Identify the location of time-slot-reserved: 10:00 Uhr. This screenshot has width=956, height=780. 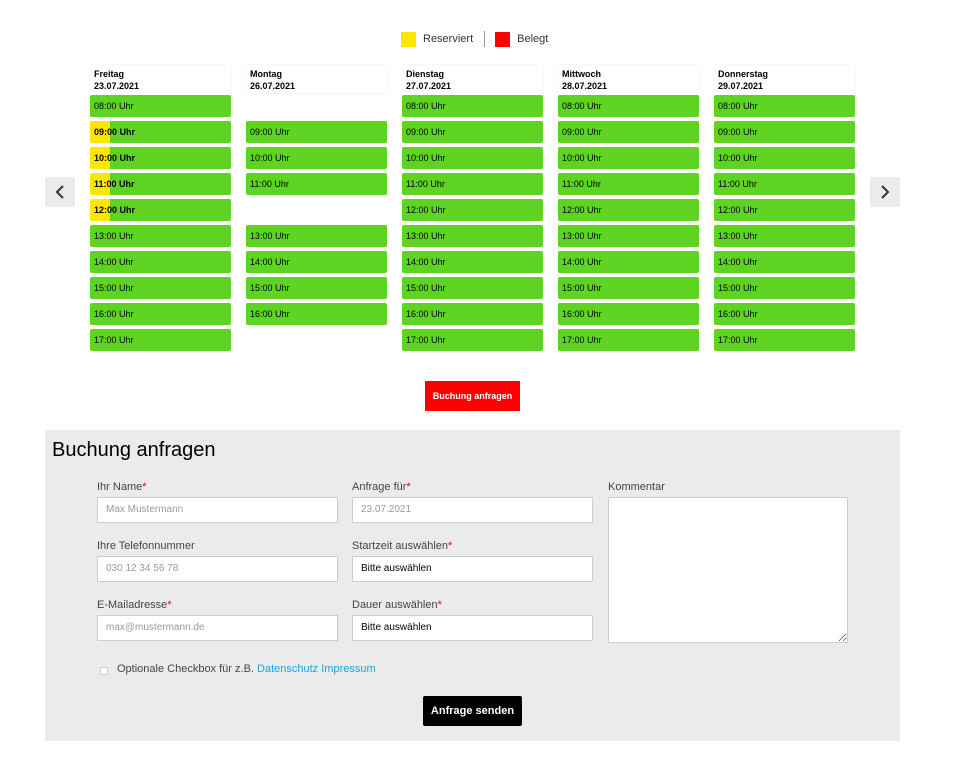
(160, 158).